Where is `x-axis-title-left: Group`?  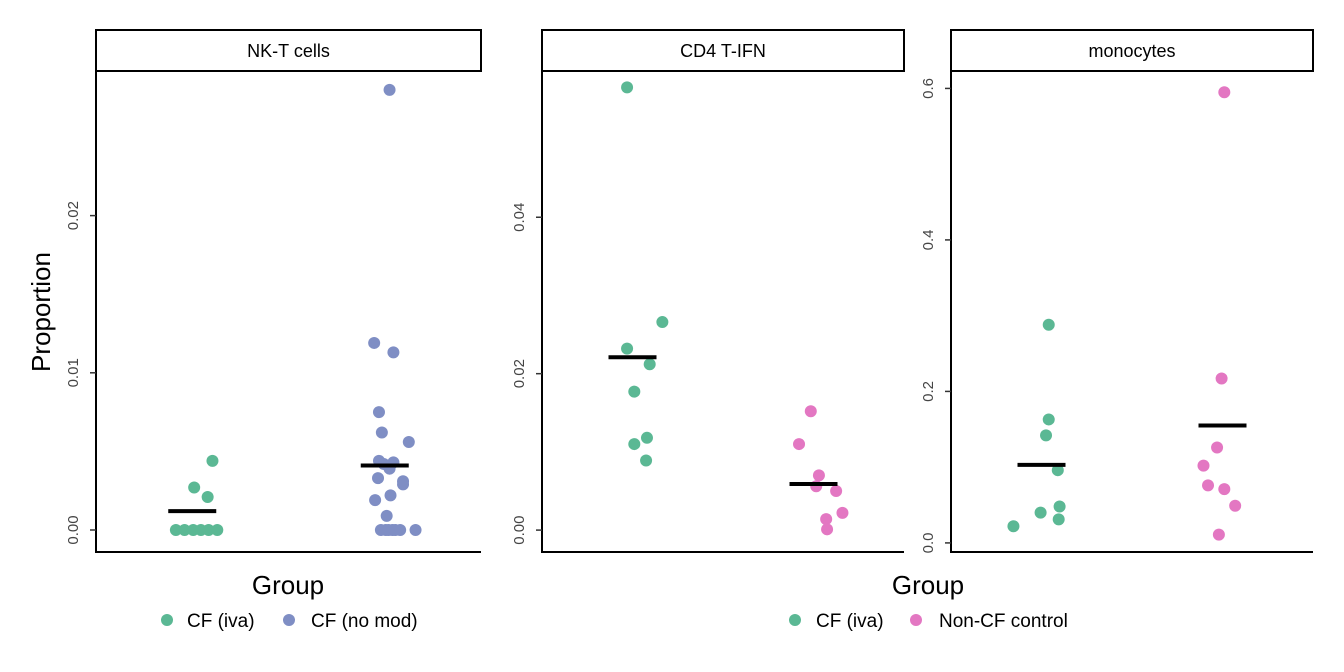
x-axis-title-left: Group is located at coordinates (288, 585).